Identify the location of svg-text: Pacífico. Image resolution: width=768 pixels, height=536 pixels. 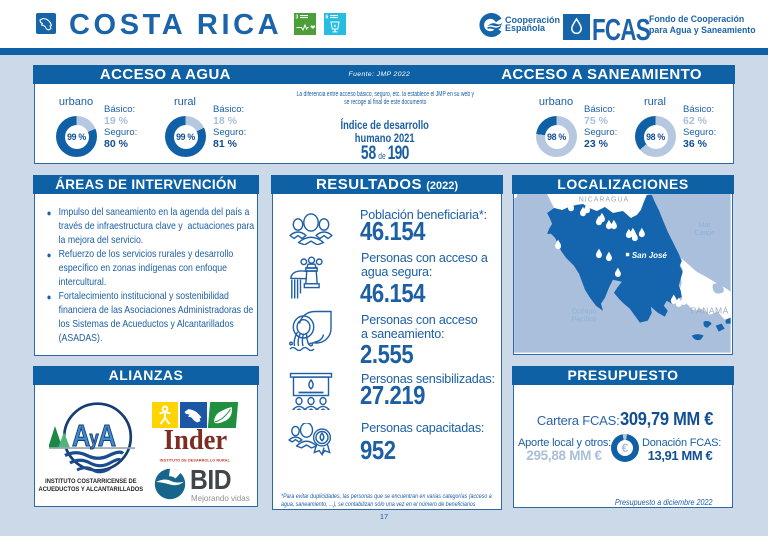
(584, 320).